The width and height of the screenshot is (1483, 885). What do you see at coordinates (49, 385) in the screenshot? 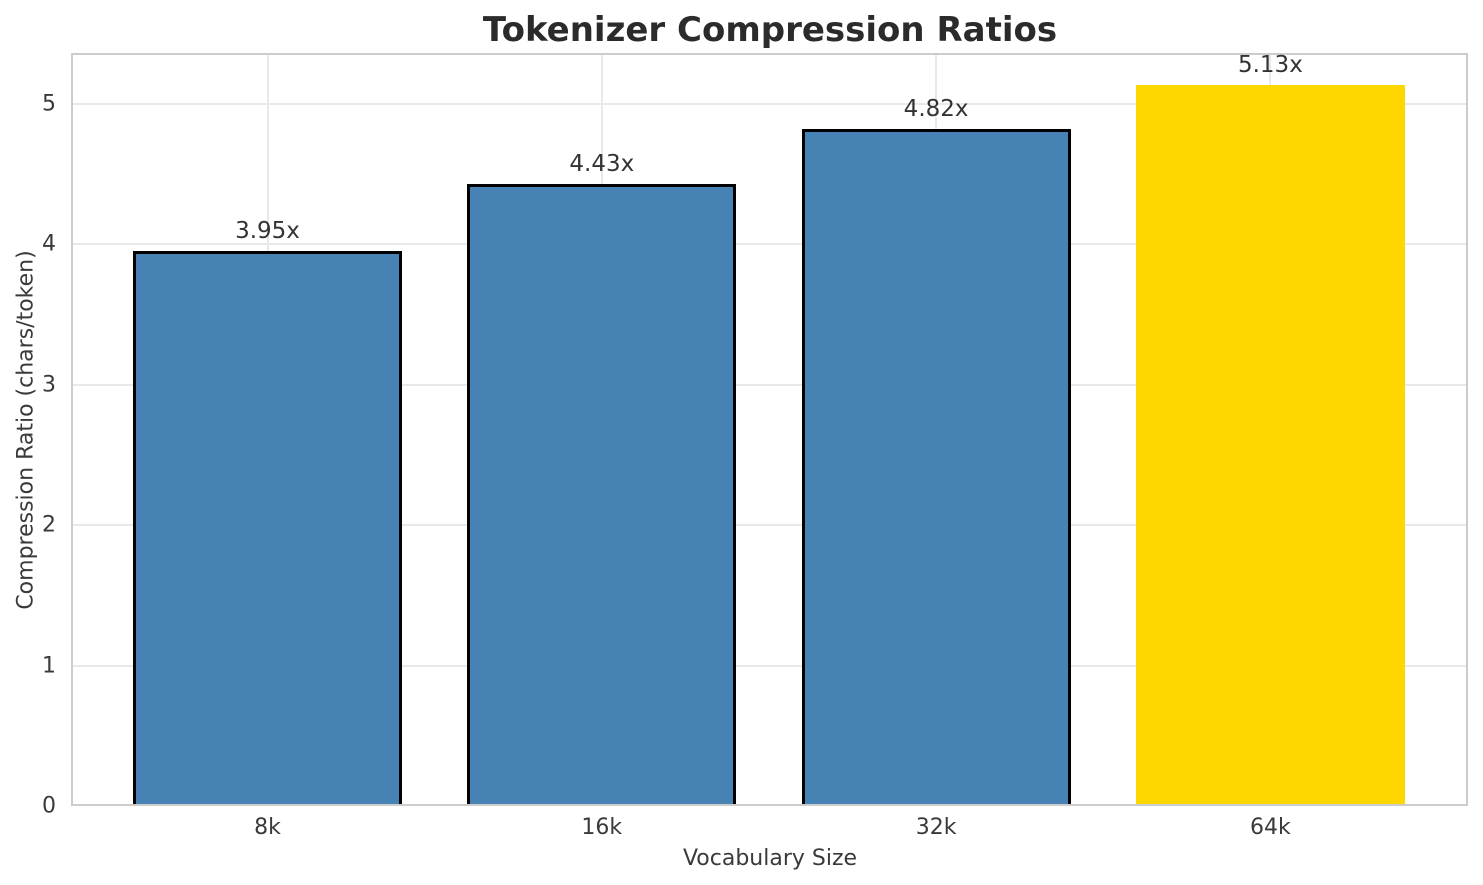
I see `y-tick-label: 3` at bounding box center [49, 385].